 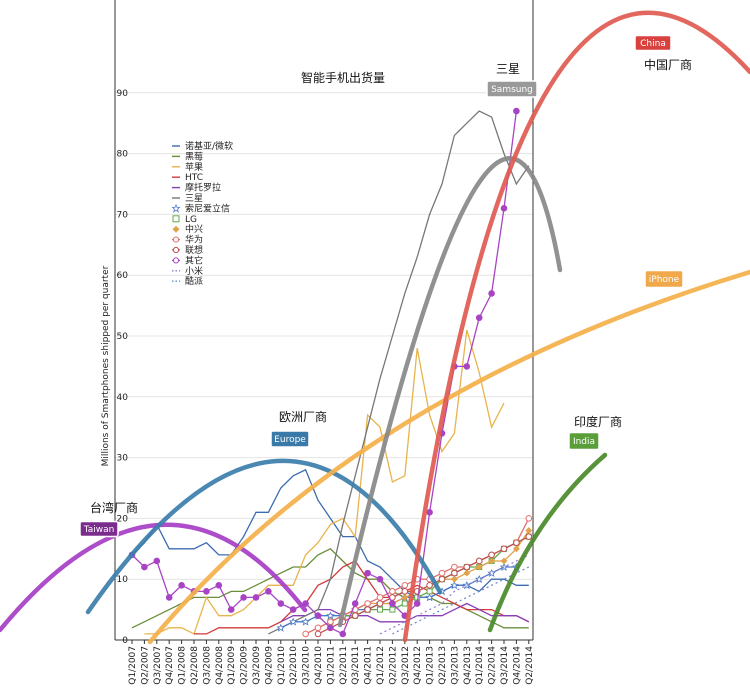 I want to click on trend-arc-india, so click(x=547, y=542).